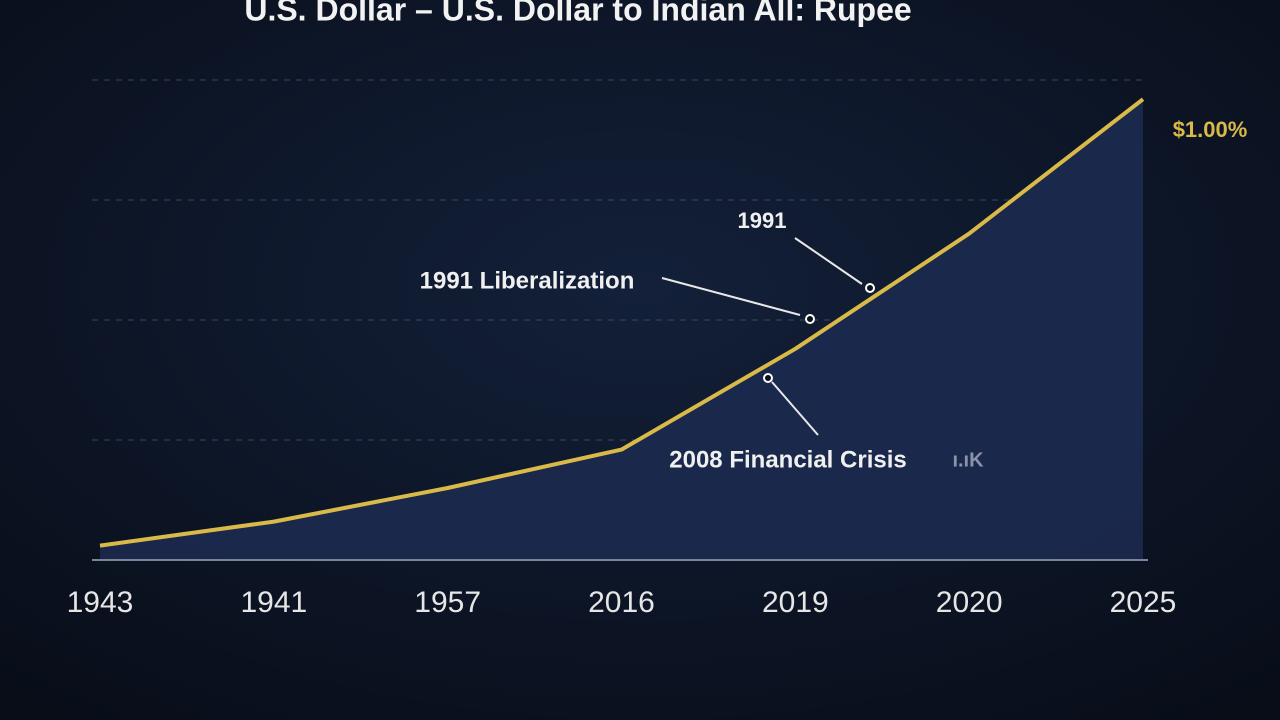 The image size is (1280, 720). Describe the element at coordinates (1143, 602) in the screenshot. I see `x-tick-label: 2025` at that location.